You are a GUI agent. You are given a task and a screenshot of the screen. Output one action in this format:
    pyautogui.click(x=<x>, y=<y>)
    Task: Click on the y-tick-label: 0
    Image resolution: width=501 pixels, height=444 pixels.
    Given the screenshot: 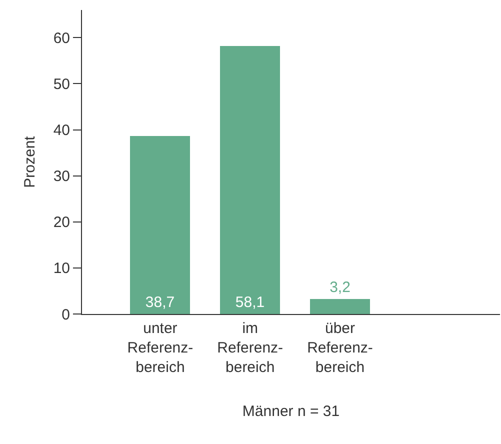 What is the action you would take?
    pyautogui.click(x=66, y=315)
    